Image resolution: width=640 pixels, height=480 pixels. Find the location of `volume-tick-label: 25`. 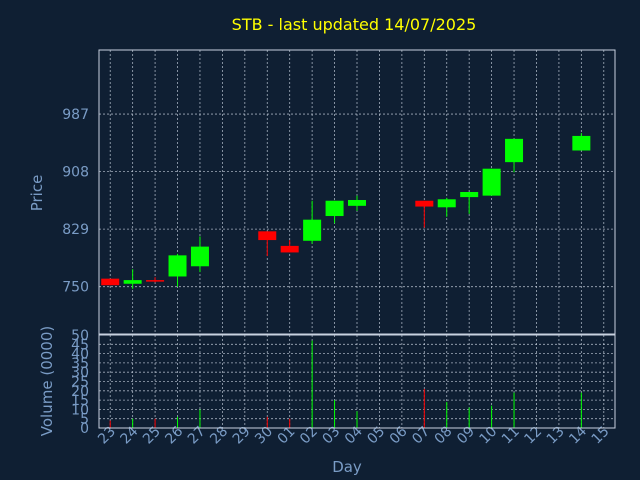

volume-tick-label: 25 is located at coordinates (80, 383).